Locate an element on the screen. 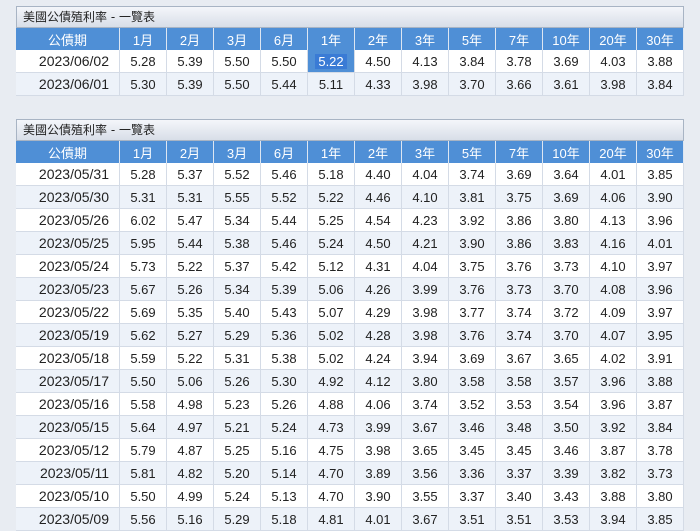 The height and width of the screenshot is (531, 700). yield-cell: 3.90 is located at coordinates (660, 197).